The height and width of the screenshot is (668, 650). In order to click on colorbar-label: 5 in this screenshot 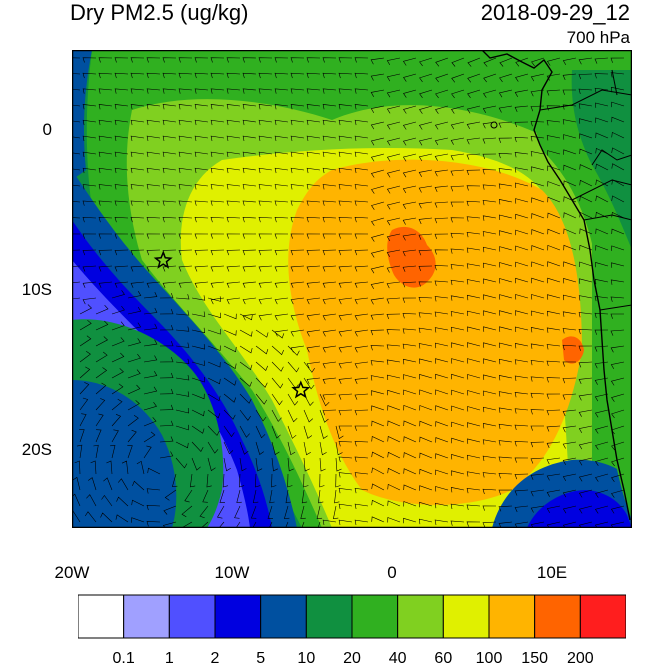, I will do `click(261, 658)`.